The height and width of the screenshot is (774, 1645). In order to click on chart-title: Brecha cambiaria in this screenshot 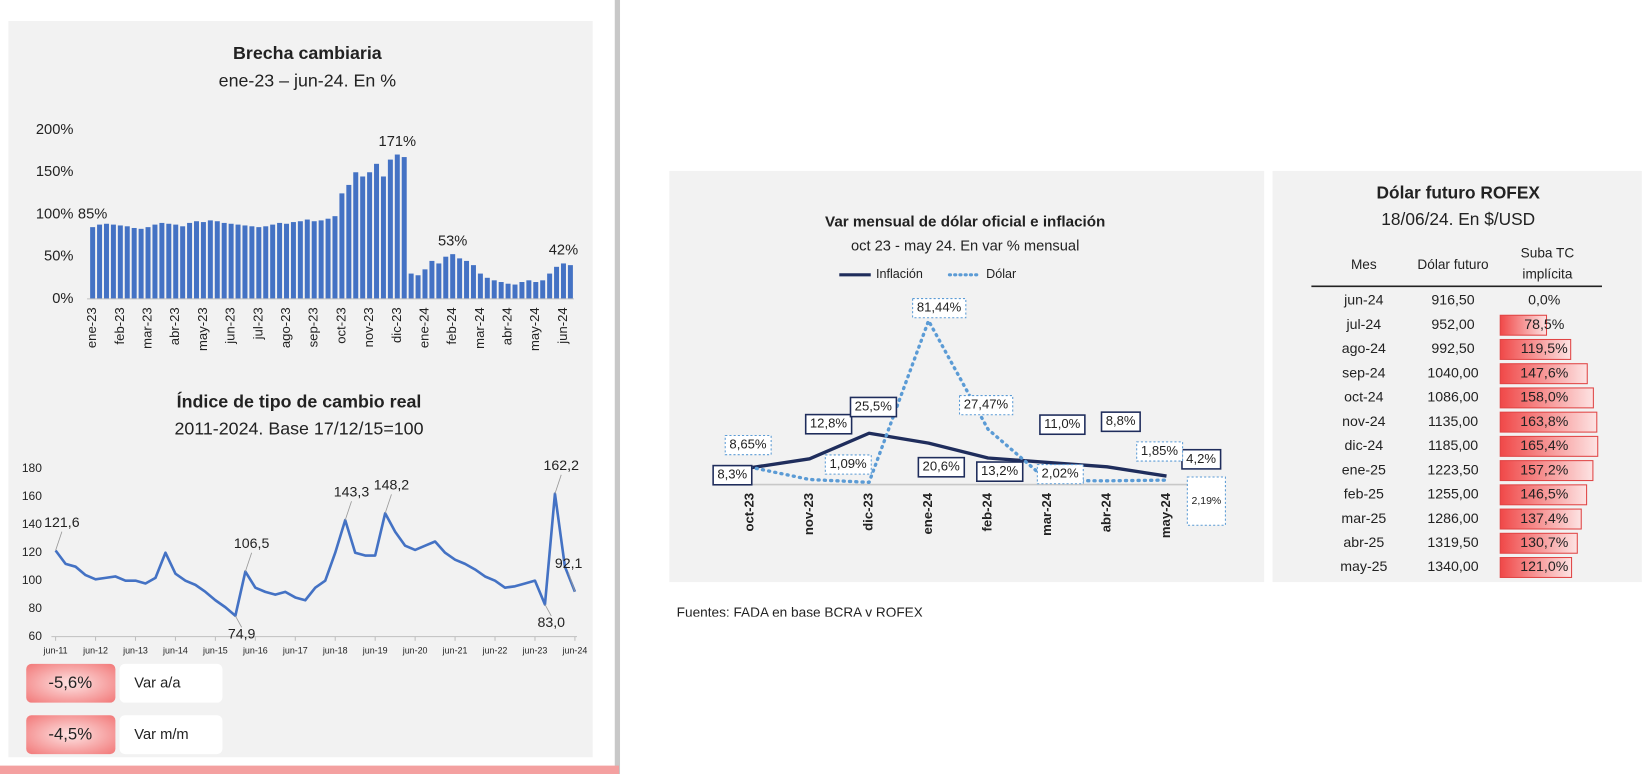, I will do `click(308, 53)`.